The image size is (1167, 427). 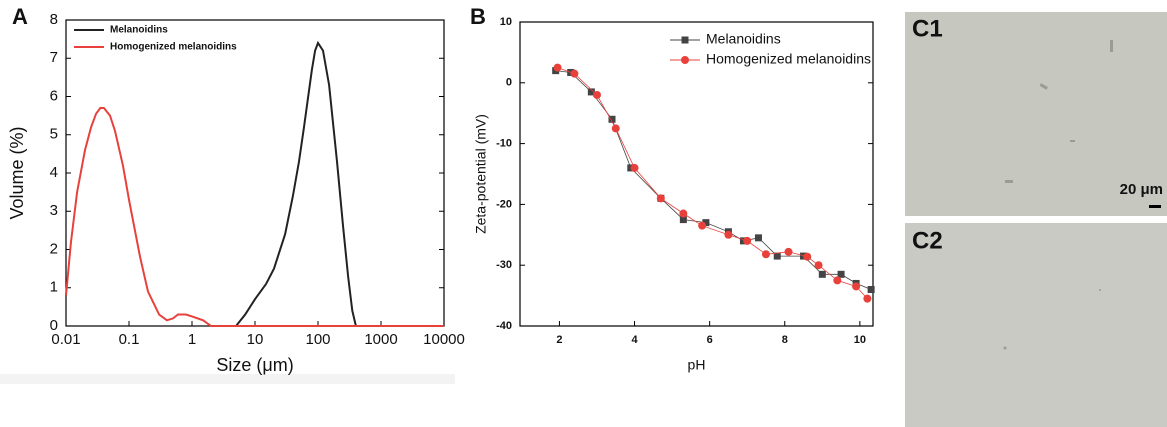 What do you see at coordinates (504, 144) in the screenshot?
I see `y-tick-label: -10` at bounding box center [504, 144].